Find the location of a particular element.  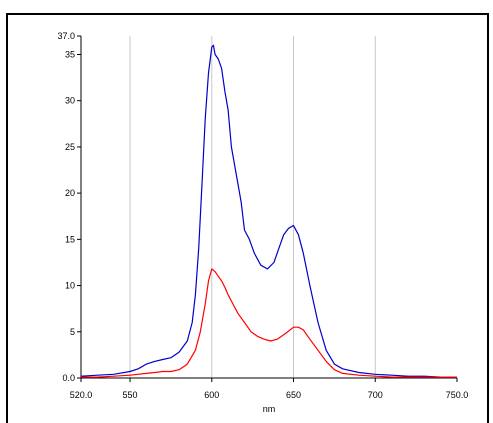

y-tick-label: 35 is located at coordinates (70, 54).